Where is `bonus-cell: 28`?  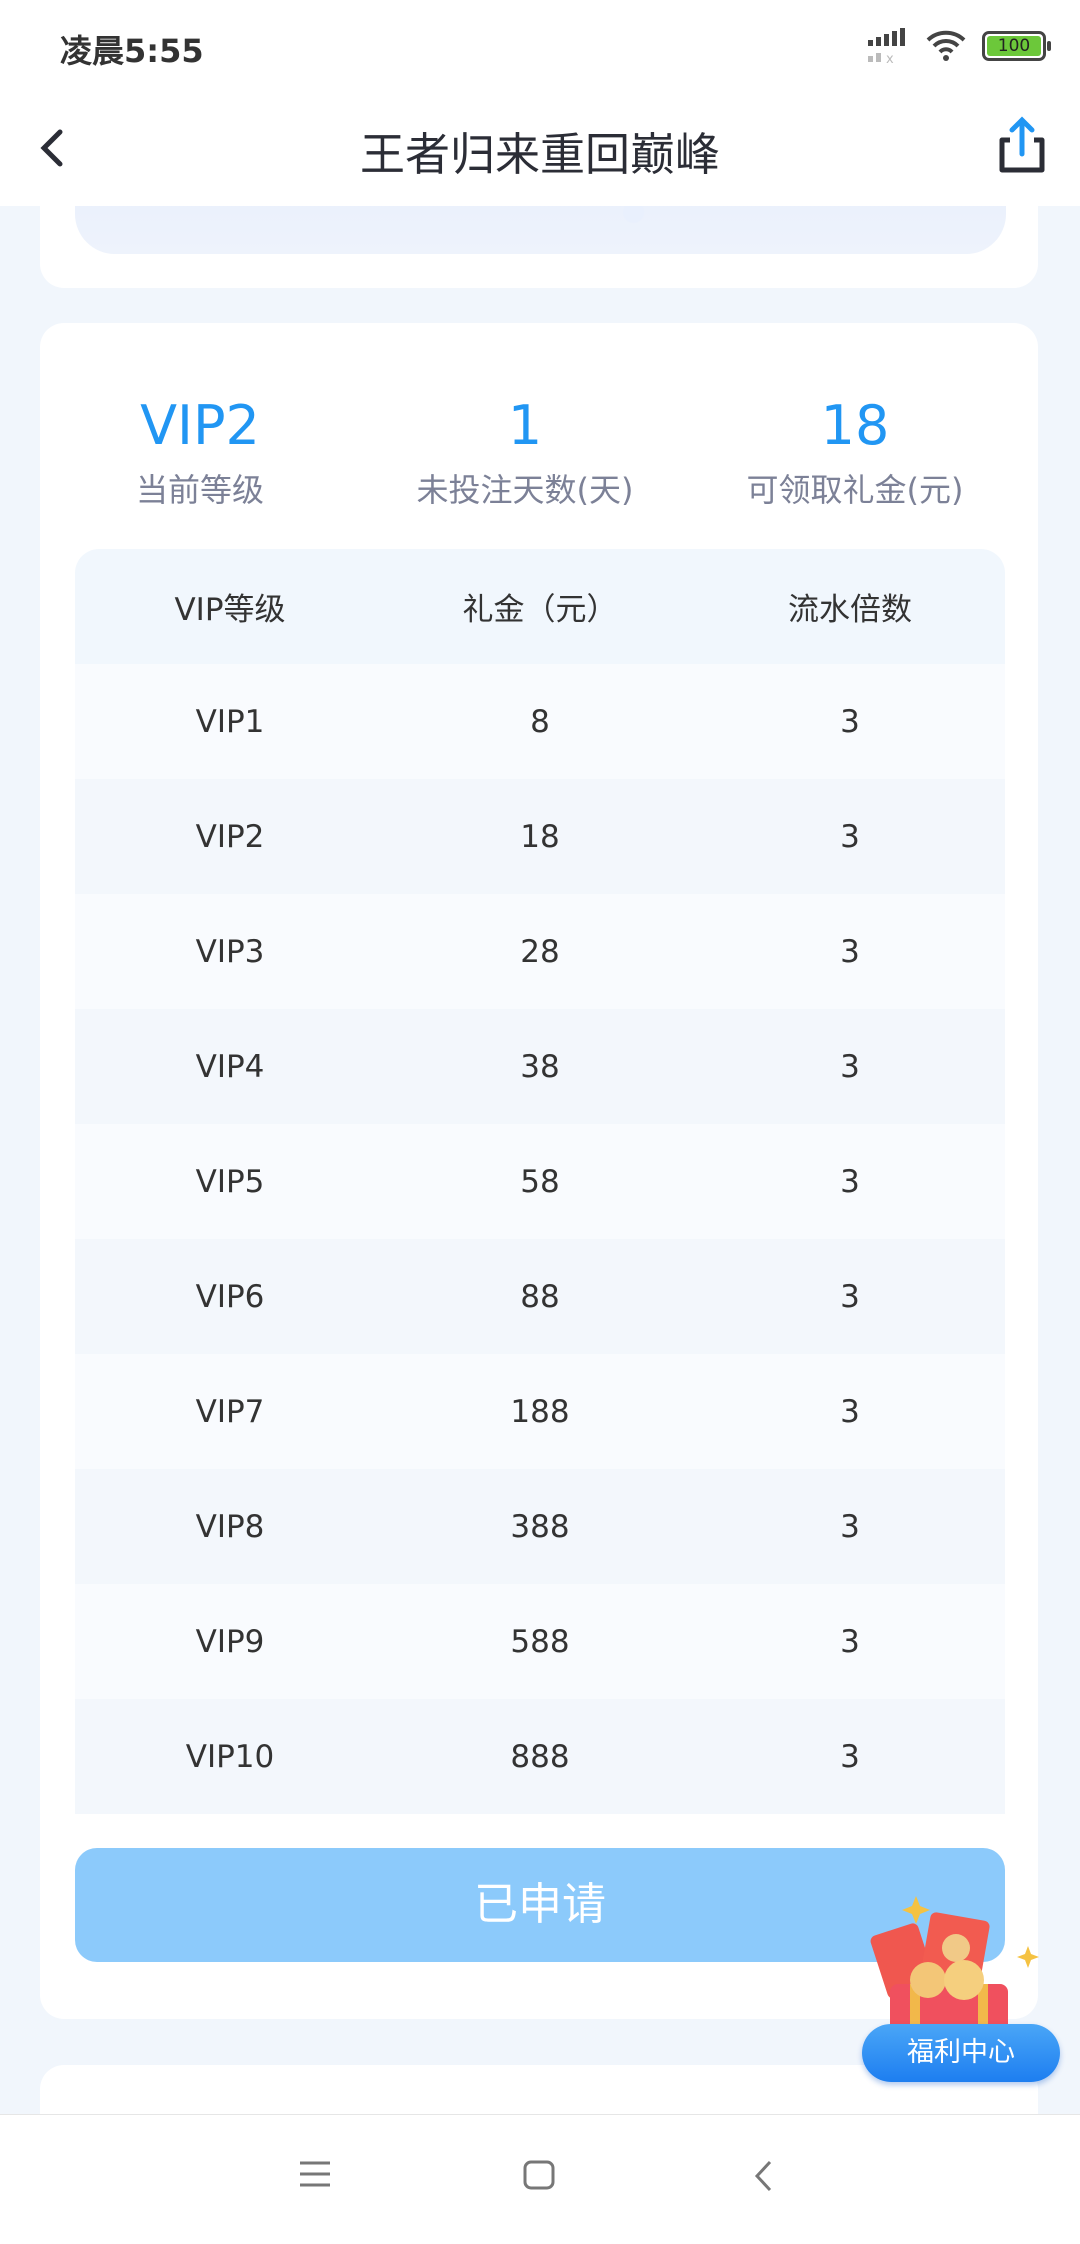
bonus-cell: 28 is located at coordinates (540, 951).